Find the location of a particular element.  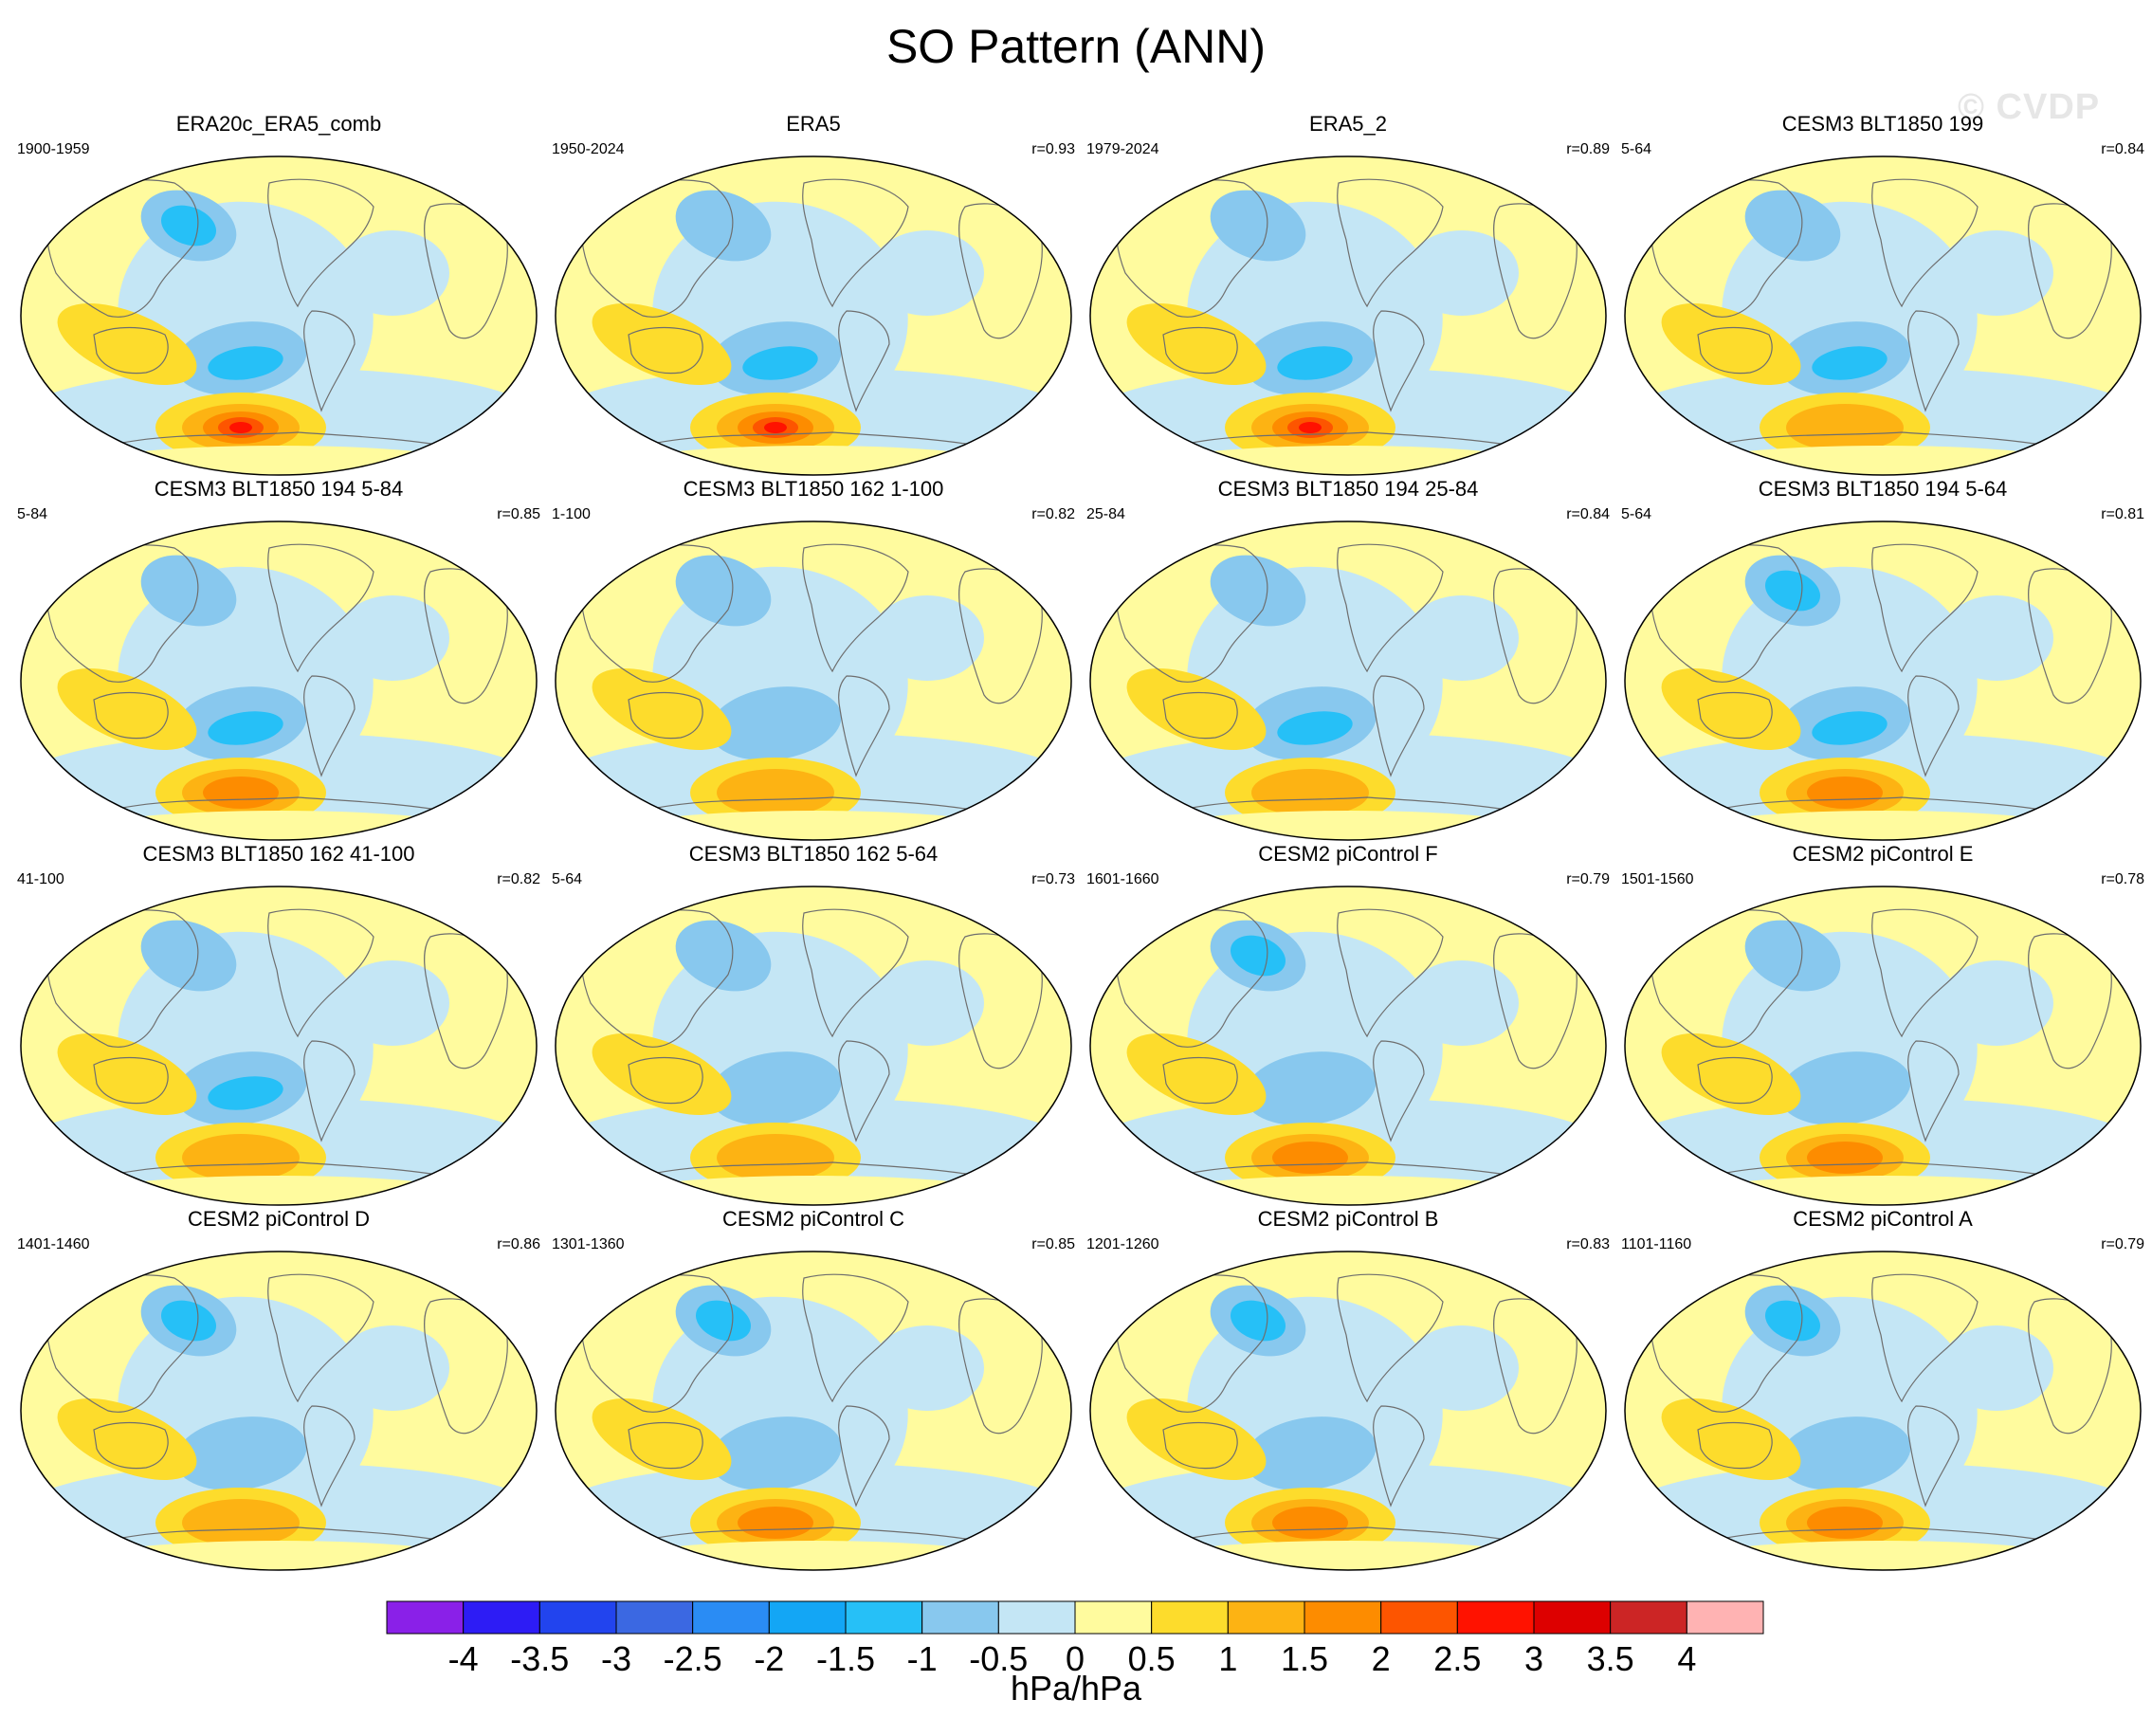

panel-correlation: r=0.86 is located at coordinates (519, 1244).